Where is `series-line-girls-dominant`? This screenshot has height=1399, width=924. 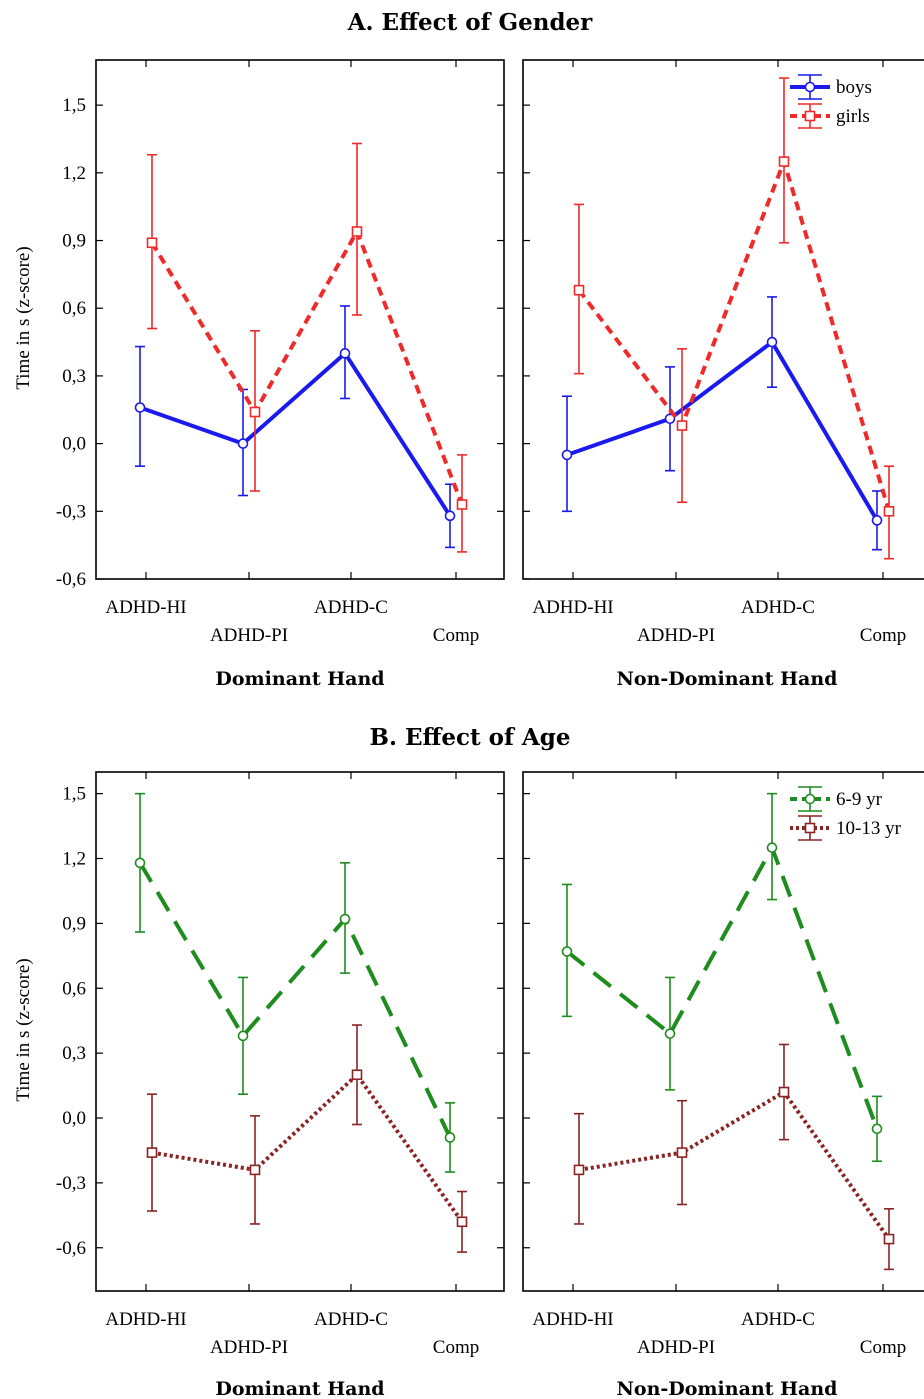 series-line-girls-dominant is located at coordinates (307, 367).